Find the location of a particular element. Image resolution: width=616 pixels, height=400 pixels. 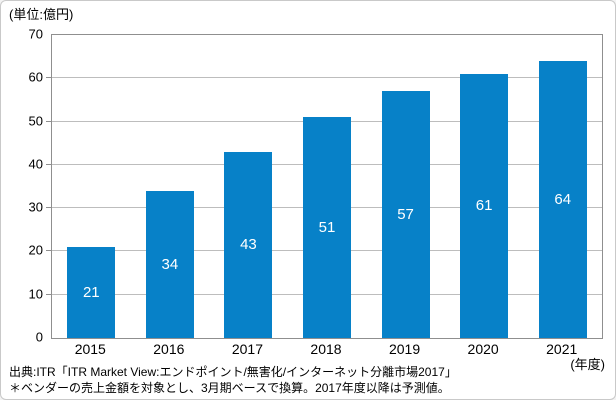

x-axis-label: 2020 is located at coordinates (483, 349).